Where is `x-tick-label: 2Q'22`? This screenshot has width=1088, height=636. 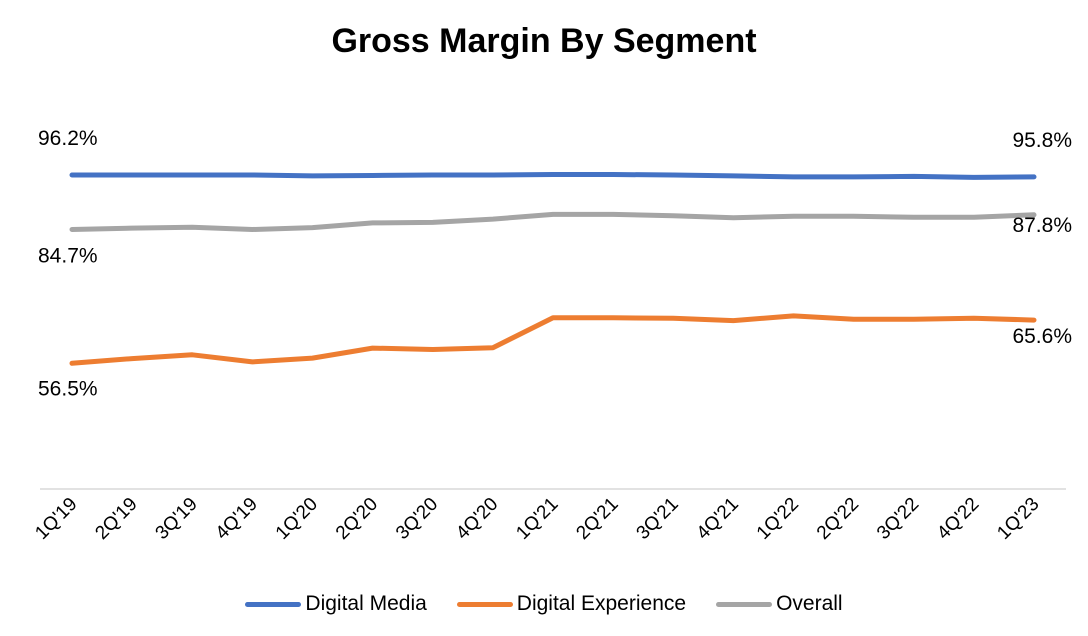 x-tick-label: 2Q'22 is located at coordinates (838, 519).